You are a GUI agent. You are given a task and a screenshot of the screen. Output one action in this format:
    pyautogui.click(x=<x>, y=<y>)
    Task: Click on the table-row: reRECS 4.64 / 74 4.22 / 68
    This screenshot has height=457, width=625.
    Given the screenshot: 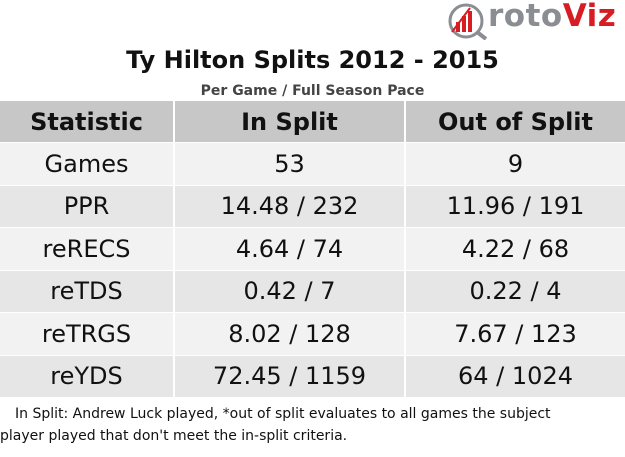 What is the action you would take?
    pyautogui.click(x=312, y=249)
    